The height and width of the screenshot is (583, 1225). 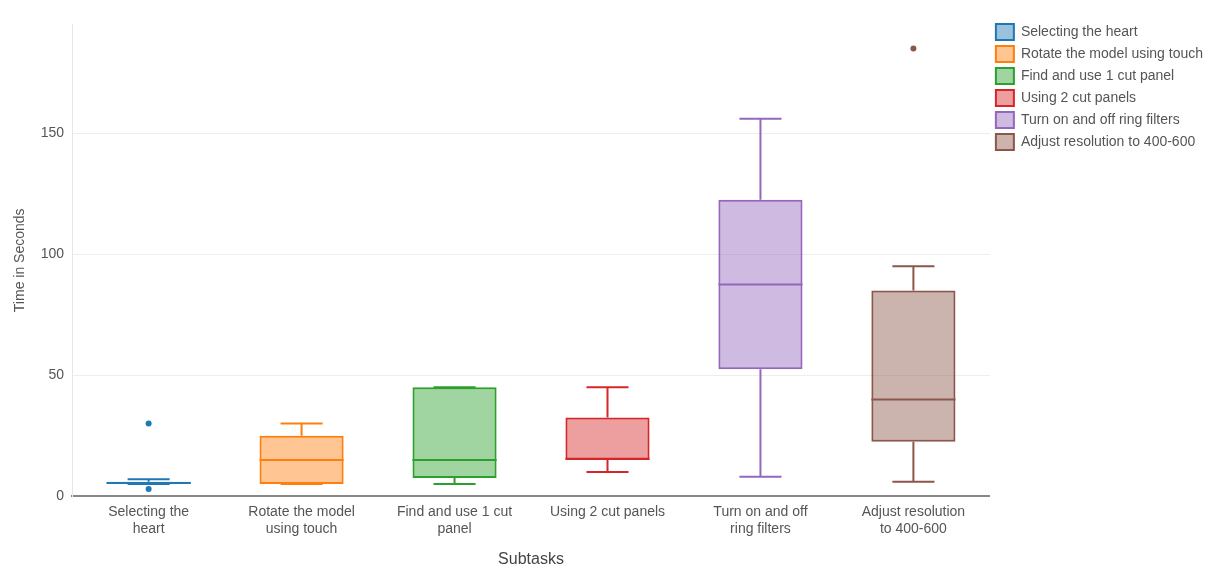 What do you see at coordinates (60, 495) in the screenshot?
I see `y-tick-label: 0` at bounding box center [60, 495].